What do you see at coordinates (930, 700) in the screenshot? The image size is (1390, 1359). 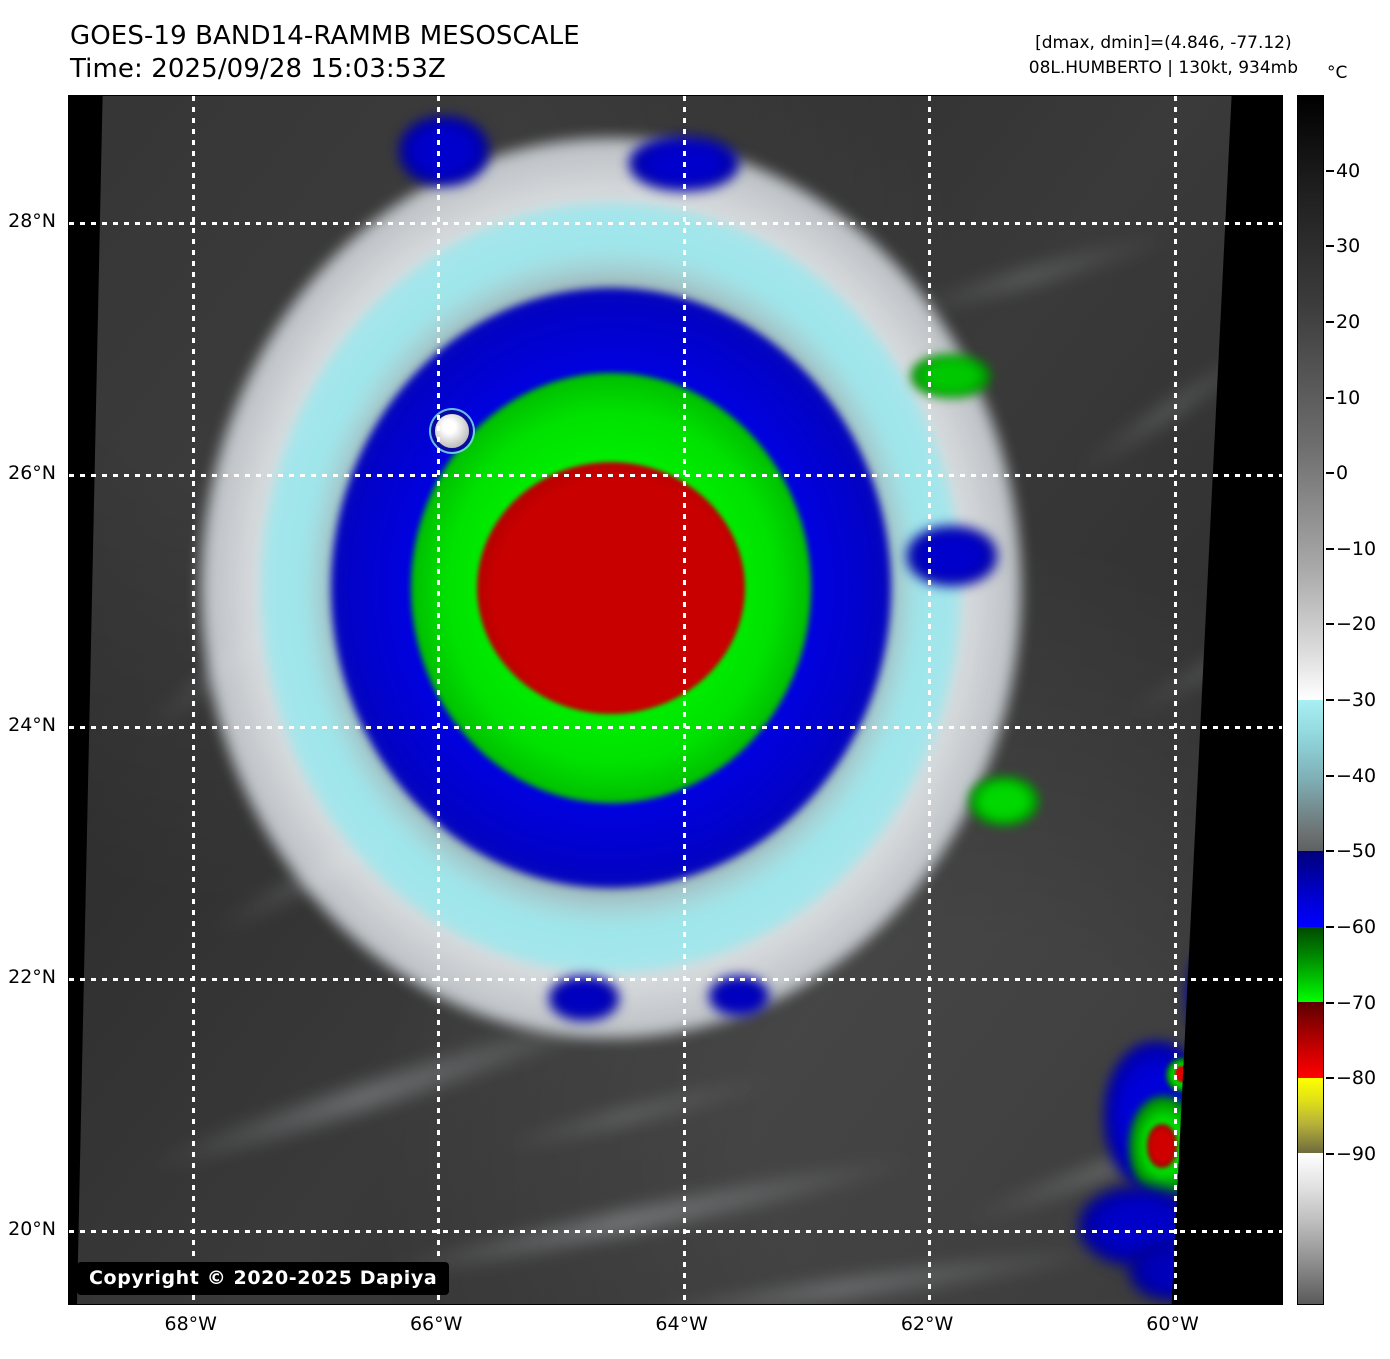 I see `gridline-lon-62°W` at bounding box center [930, 700].